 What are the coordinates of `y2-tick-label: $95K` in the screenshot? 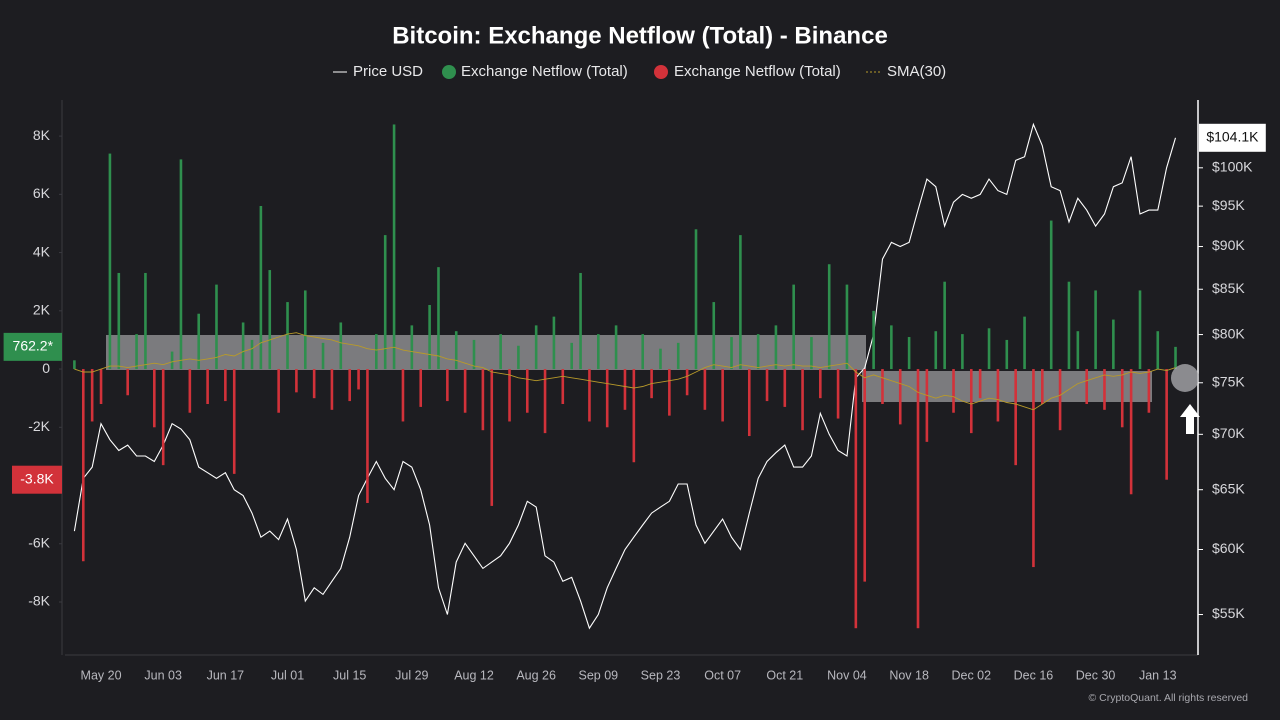 It's located at (1228, 205).